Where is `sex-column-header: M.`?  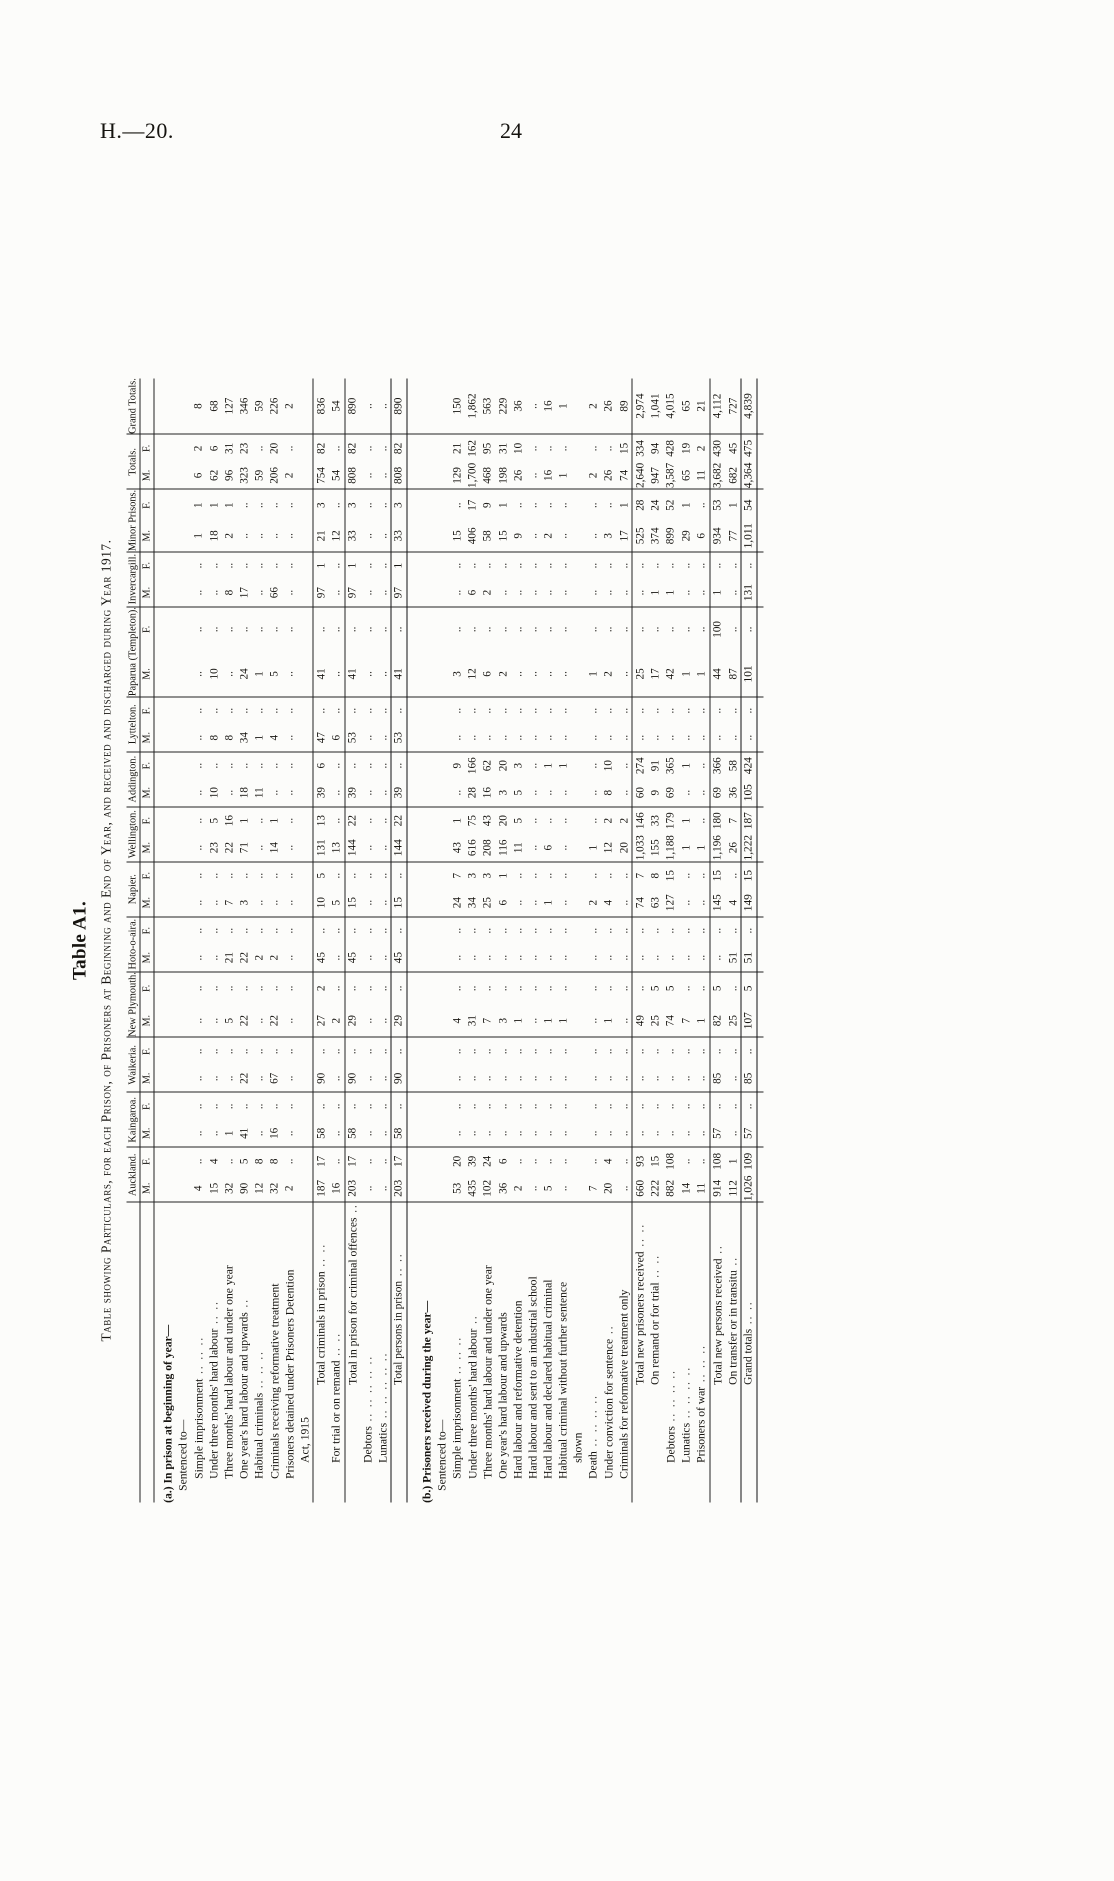
sex-column-header: M. is located at coordinates (147, 475).